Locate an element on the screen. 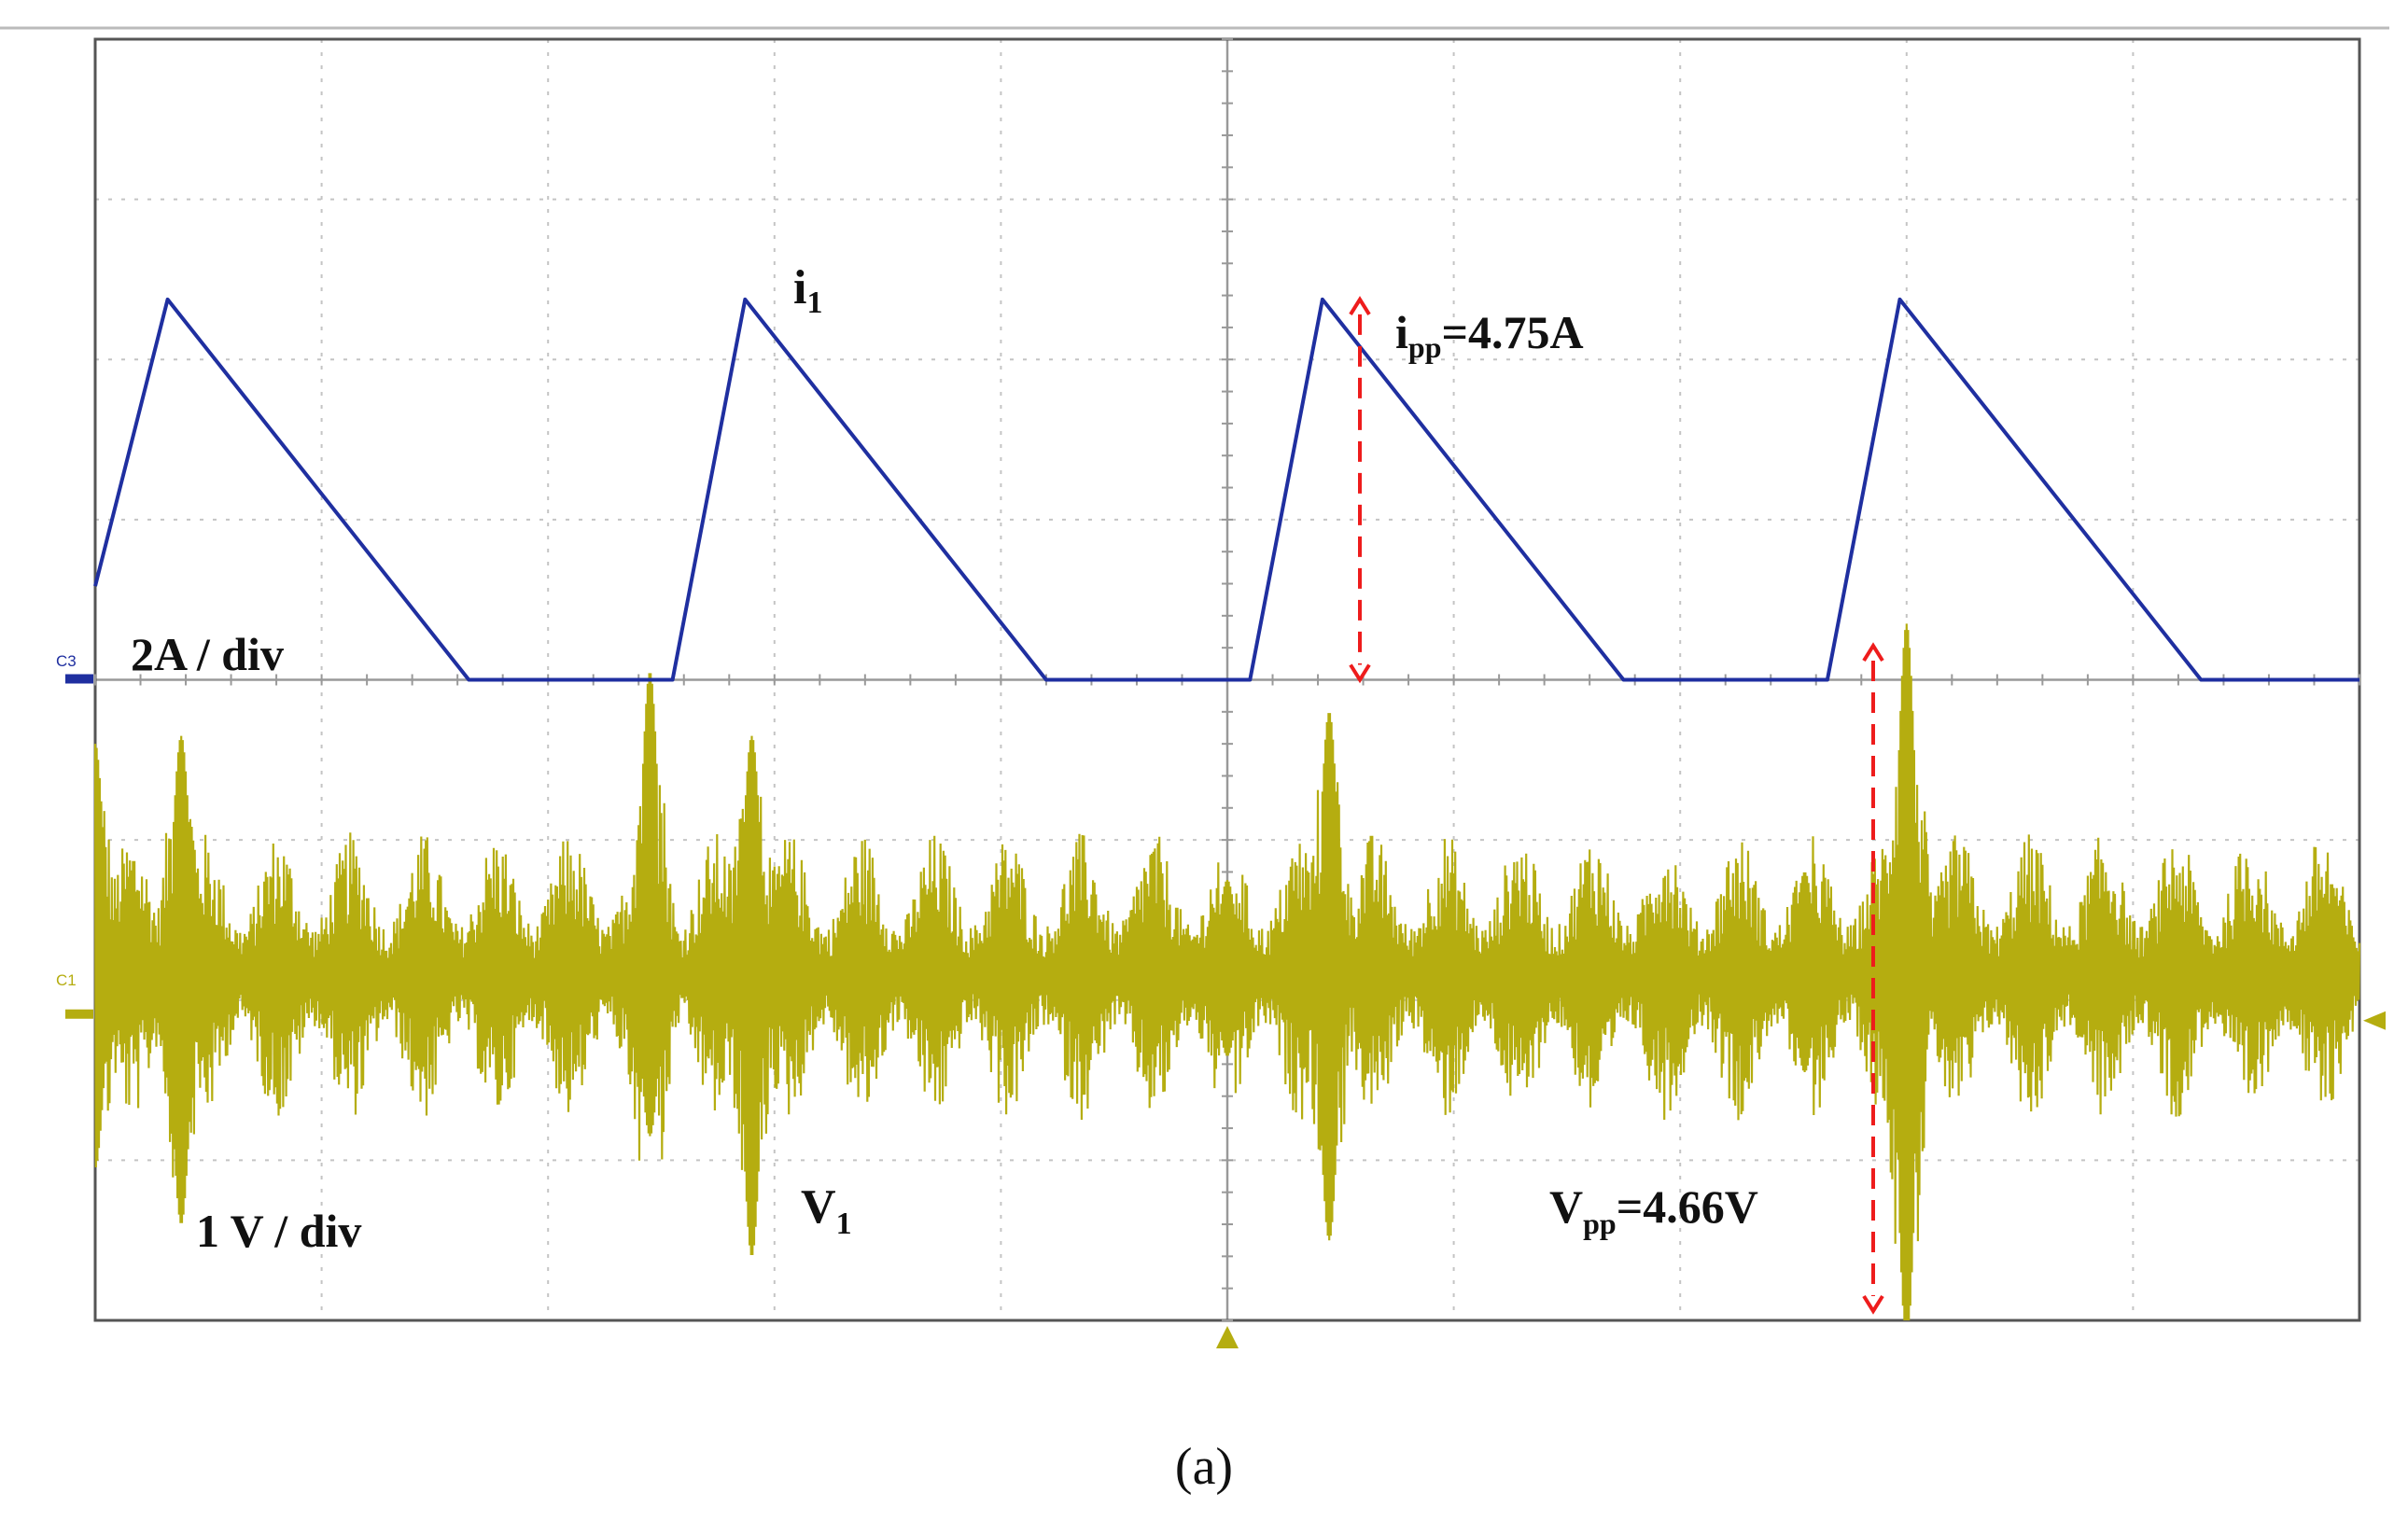 This screenshot has height=1521, width=2408. current-pp-arrow-head-bottom is located at coordinates (1360, 673).